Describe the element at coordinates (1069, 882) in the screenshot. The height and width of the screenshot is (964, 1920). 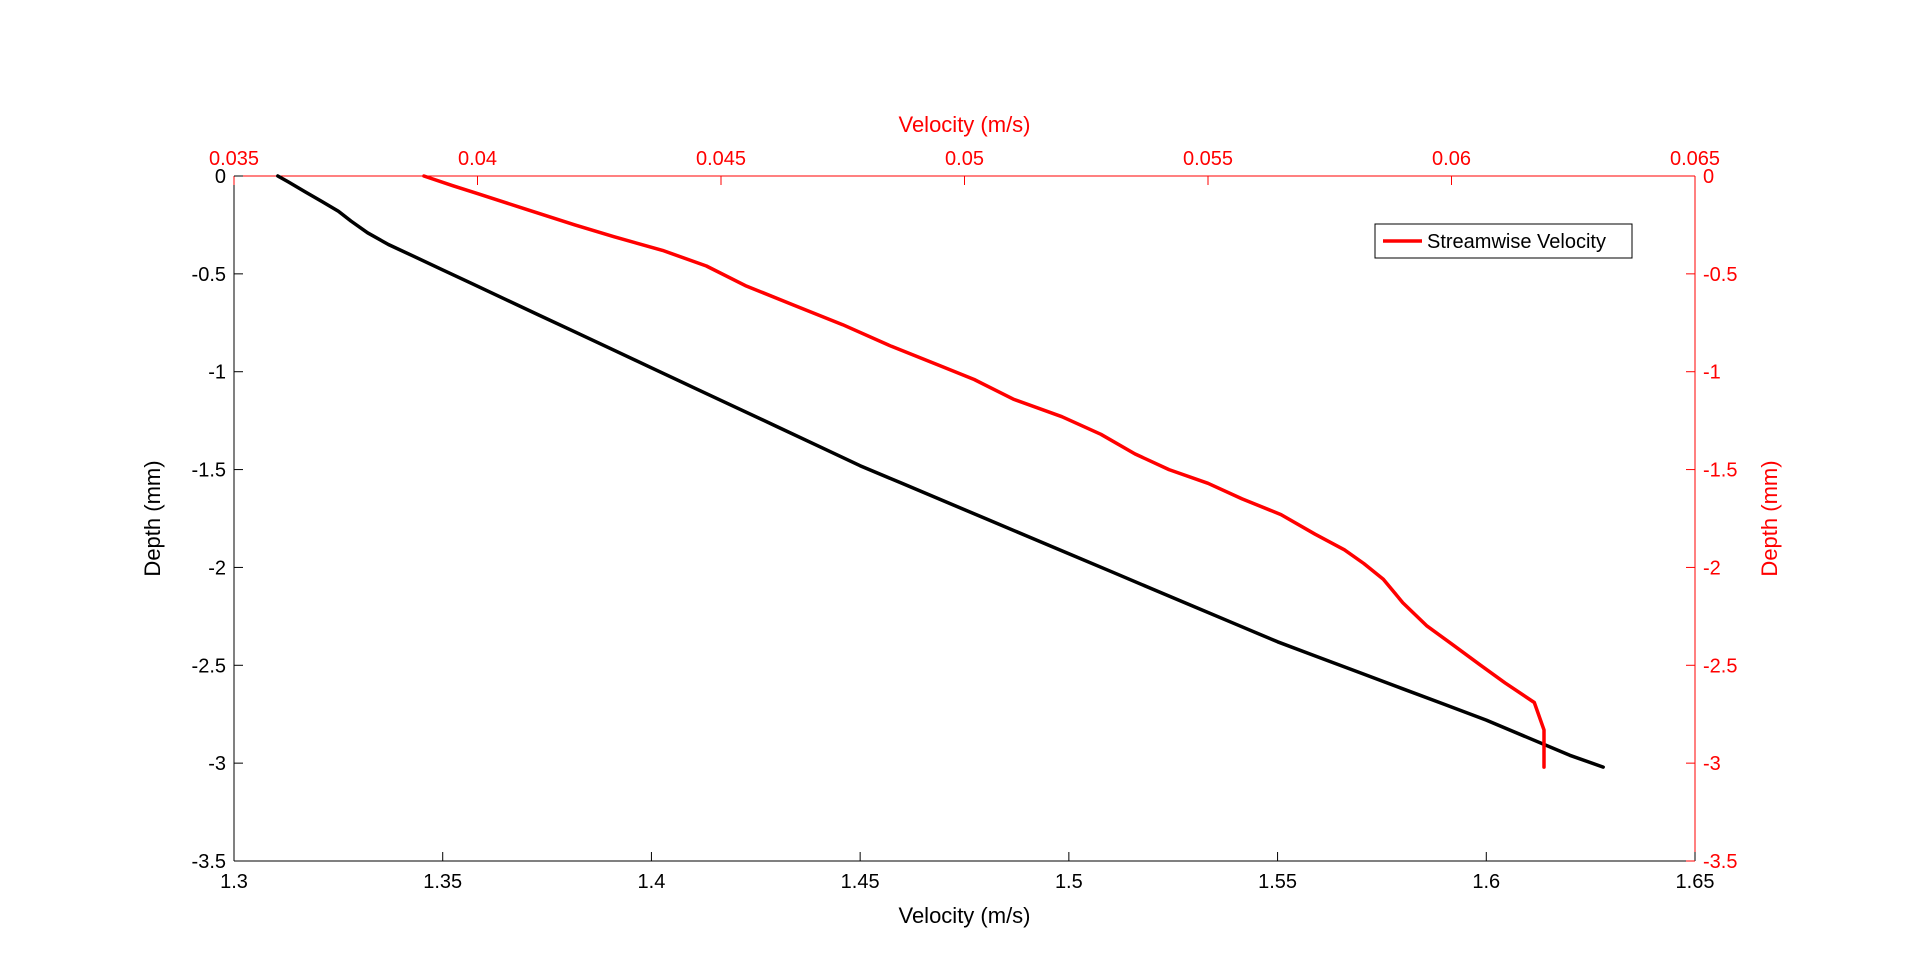
I see `bottom-tick-label: 1.5` at that location.